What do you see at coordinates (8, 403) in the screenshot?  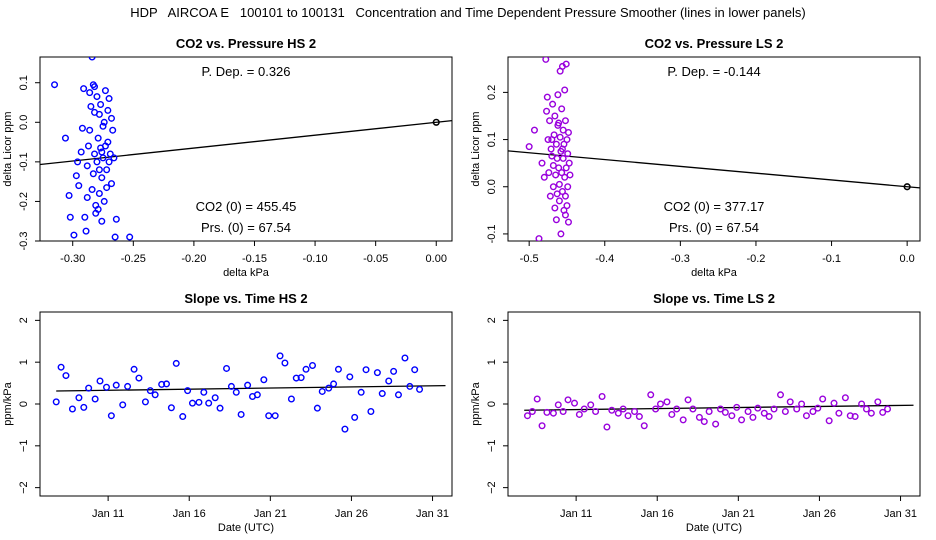 I see `y-axis-label: ppm/kPa` at bounding box center [8, 403].